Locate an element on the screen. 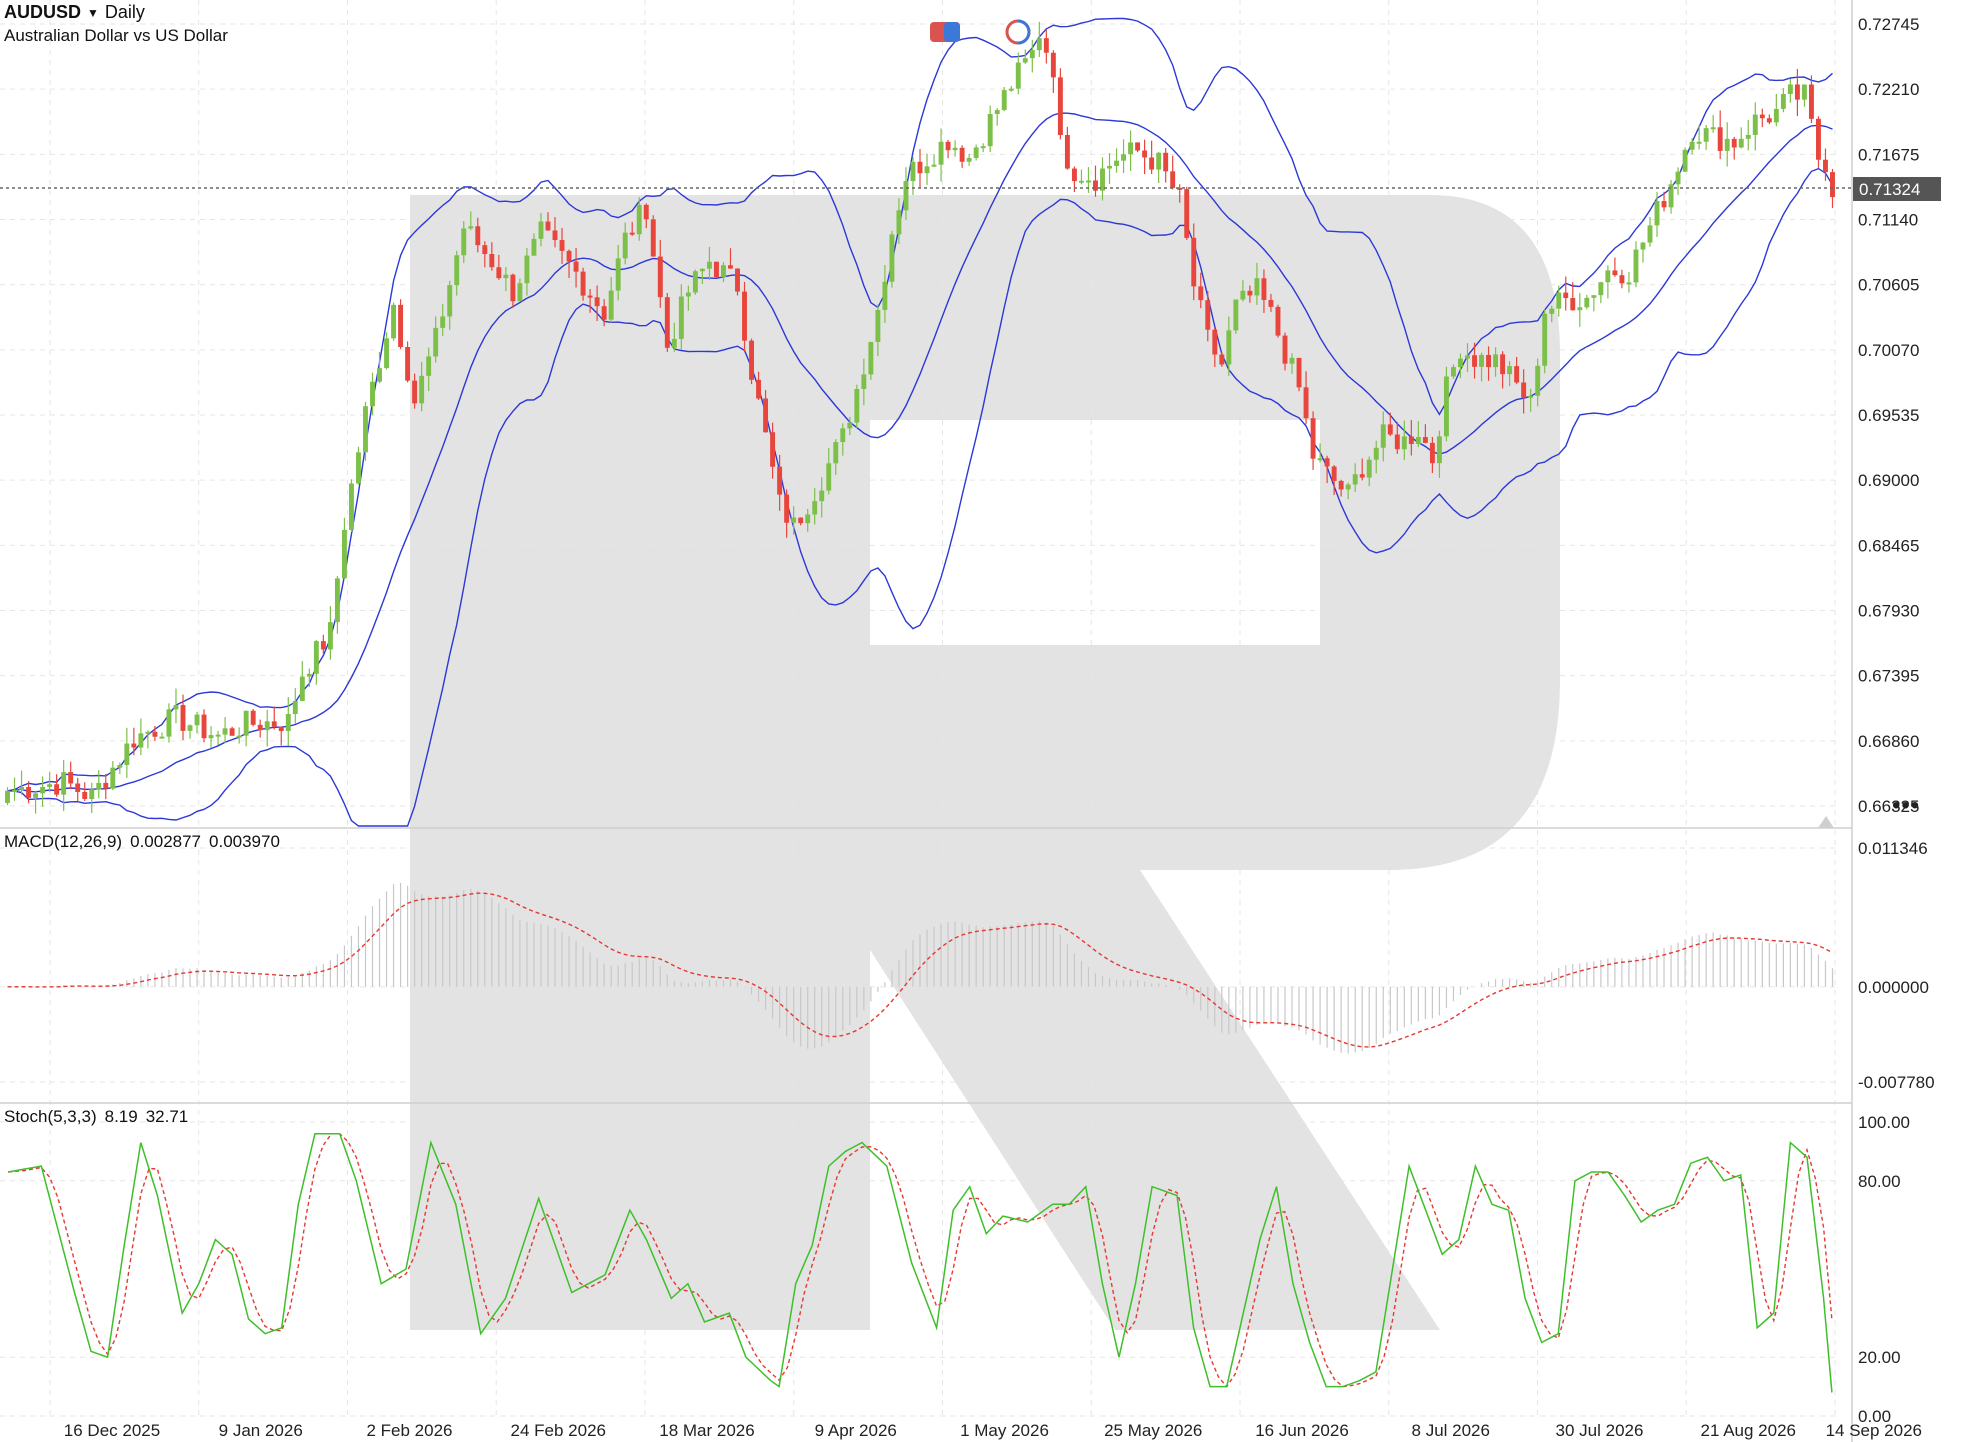 Image resolution: width=1966 pixels, height=1442 pixels. scale-toggle-icon is located at coordinates (1826, 822).